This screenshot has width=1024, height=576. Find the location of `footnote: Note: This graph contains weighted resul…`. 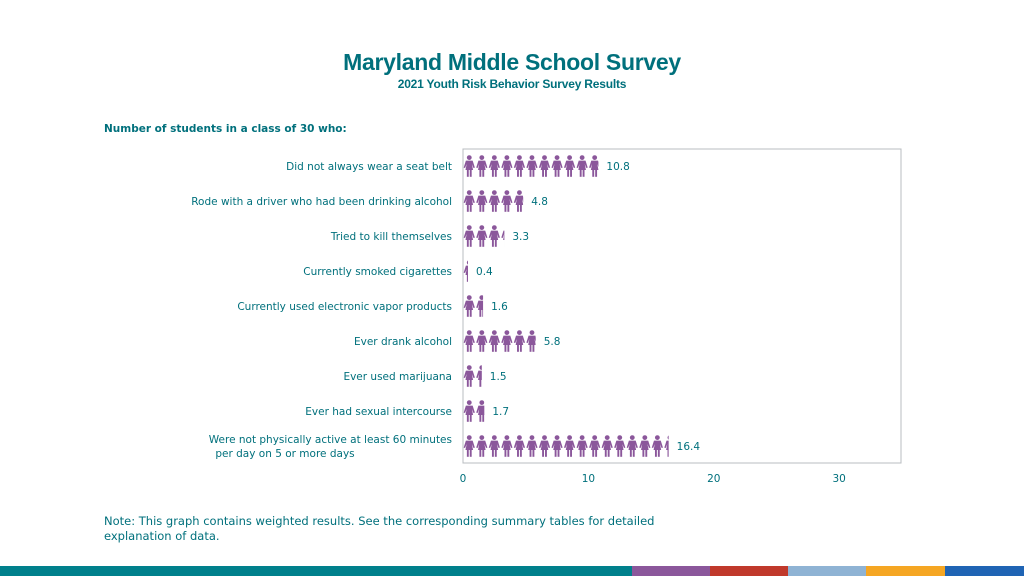

footnote: Note: This graph contains weighted resul… is located at coordinates (379, 528).